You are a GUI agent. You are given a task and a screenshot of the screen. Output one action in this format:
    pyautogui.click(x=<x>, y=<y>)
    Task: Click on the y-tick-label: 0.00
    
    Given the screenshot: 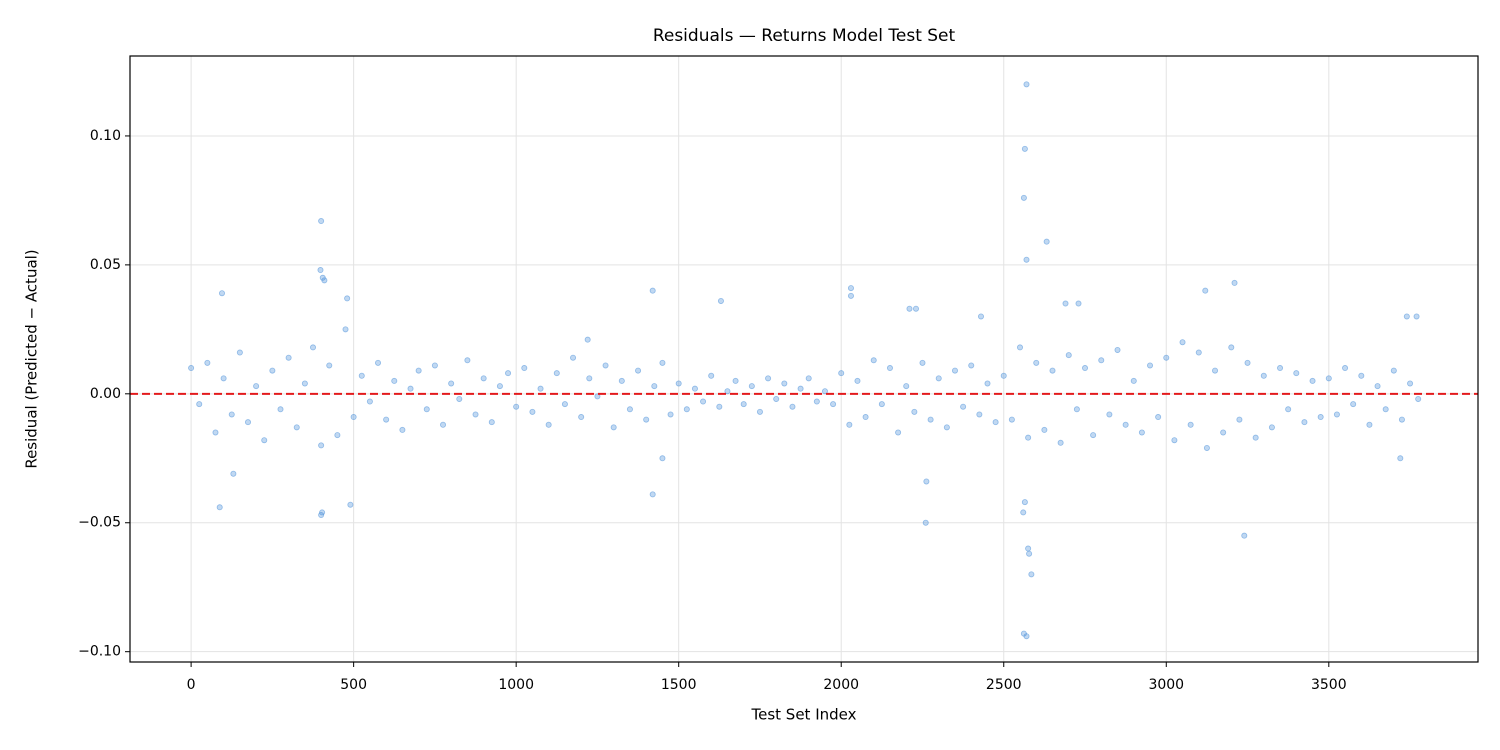 What is the action you would take?
    pyautogui.click(x=105, y=394)
    